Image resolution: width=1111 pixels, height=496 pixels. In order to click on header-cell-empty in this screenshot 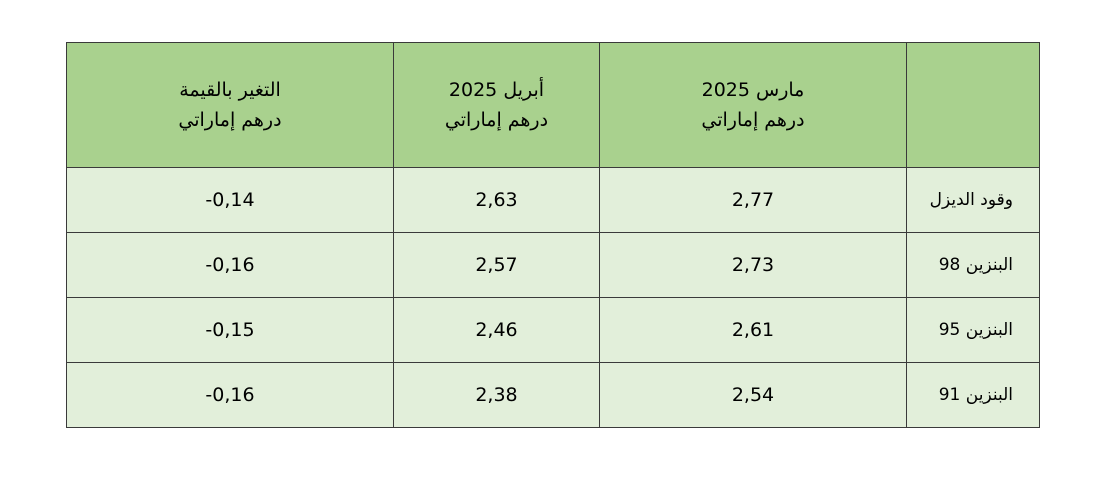, I will do `click(973, 105)`.